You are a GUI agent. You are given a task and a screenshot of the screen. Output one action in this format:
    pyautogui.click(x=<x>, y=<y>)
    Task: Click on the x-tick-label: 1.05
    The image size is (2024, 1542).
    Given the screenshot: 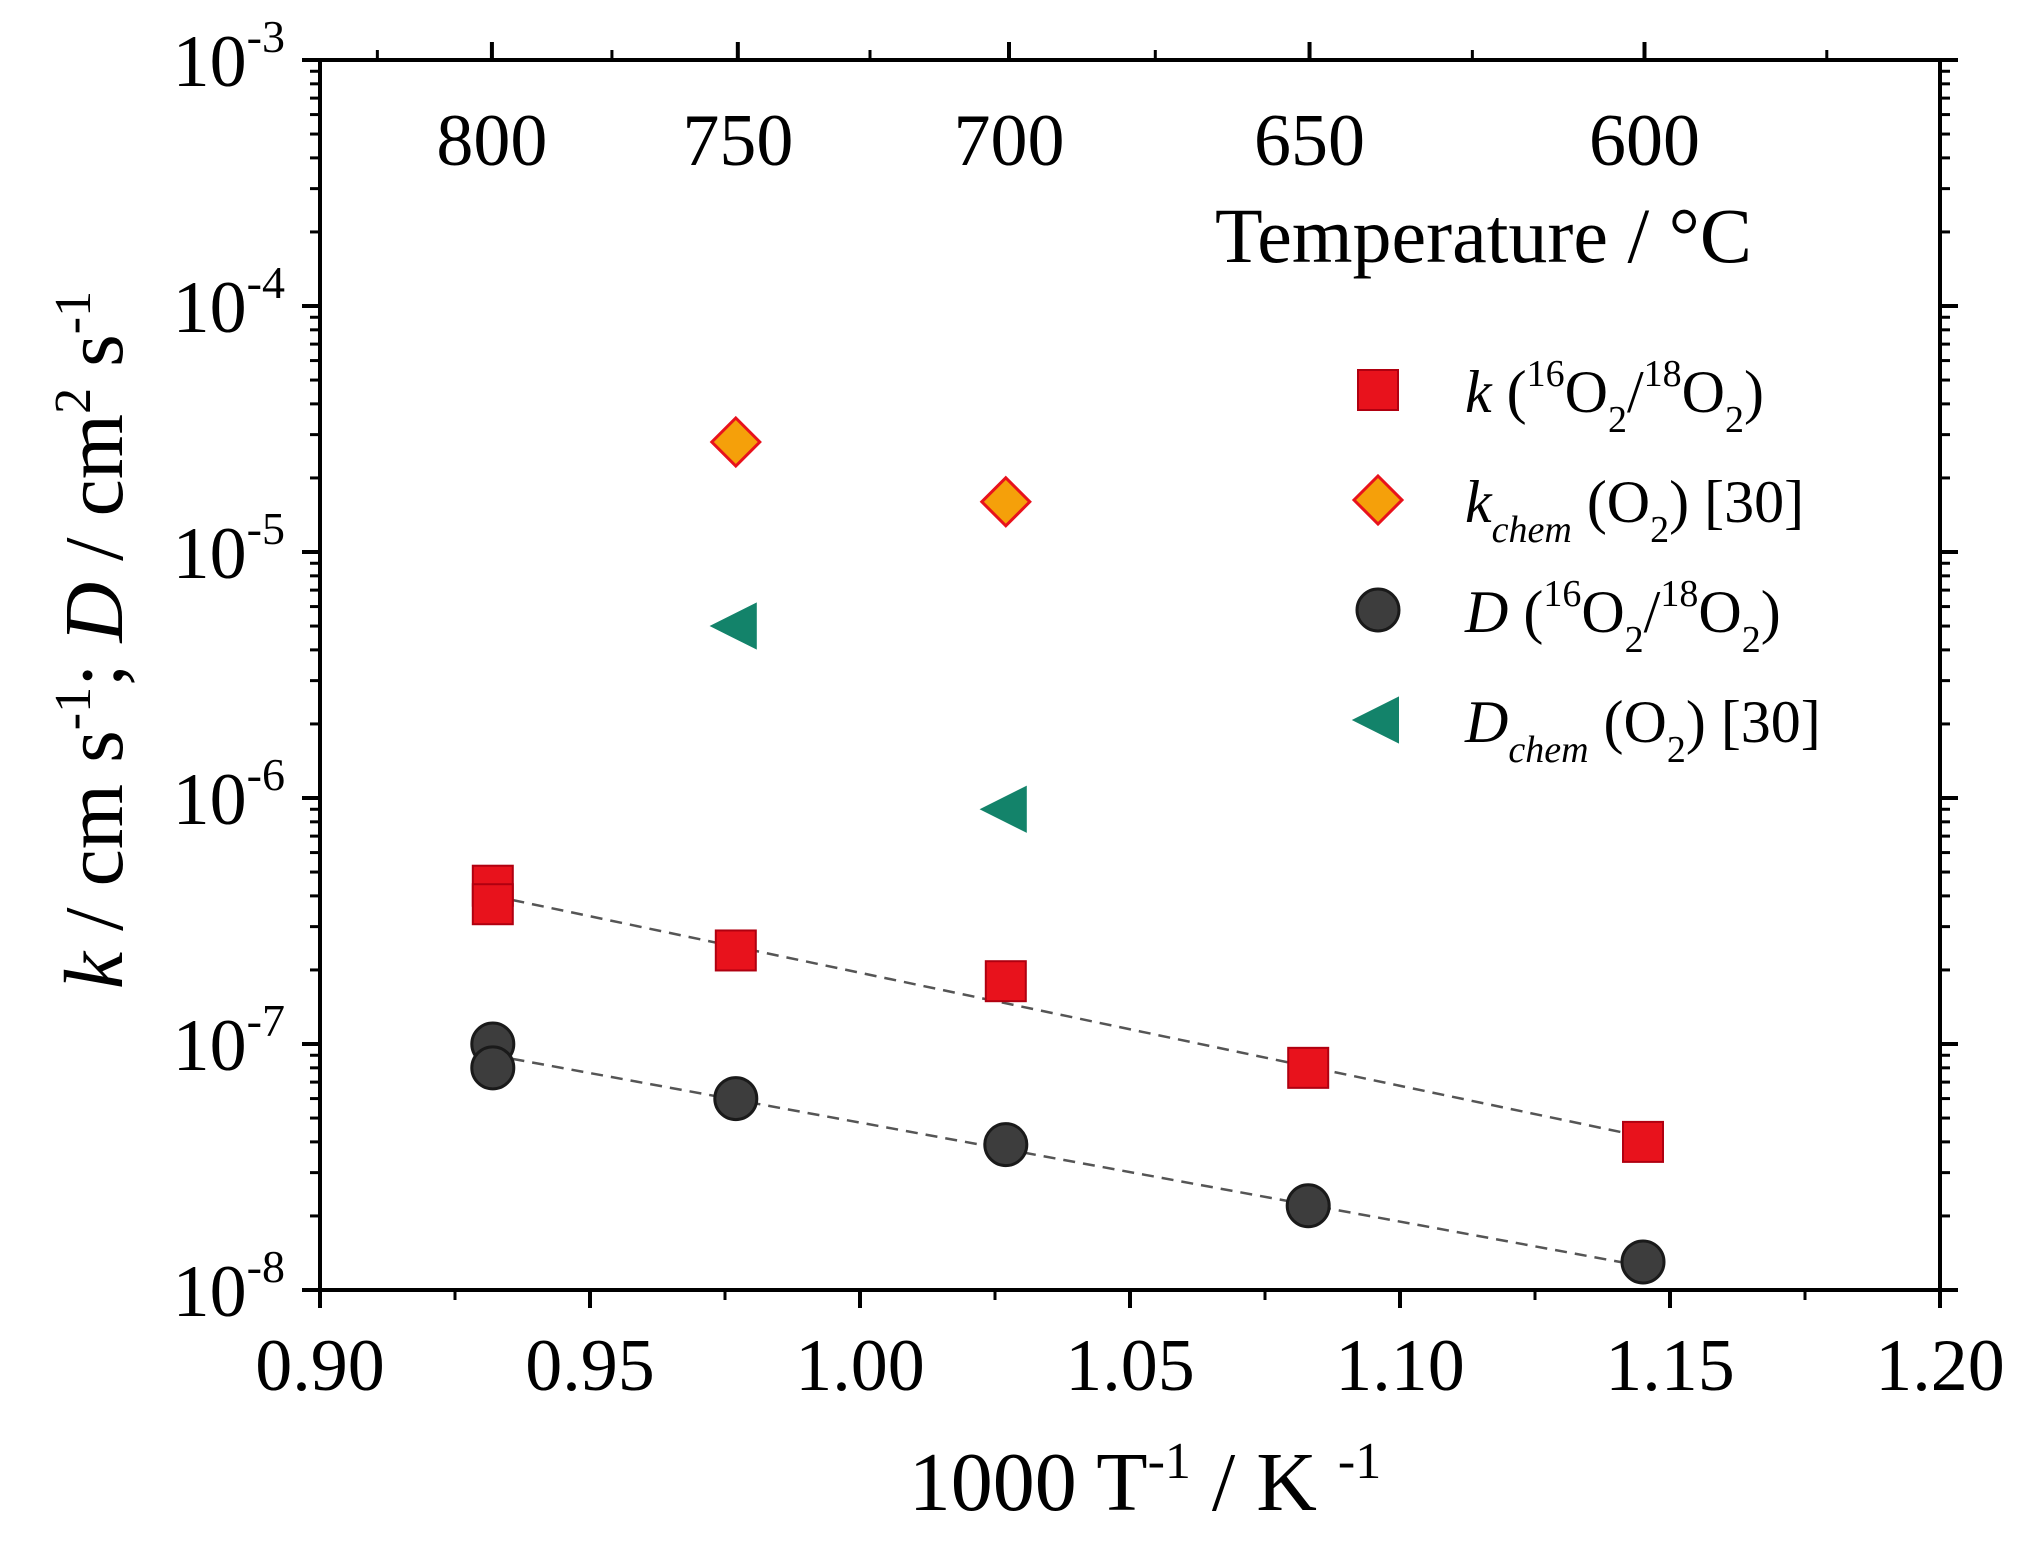 What is the action you would take?
    pyautogui.click(x=1130, y=1366)
    